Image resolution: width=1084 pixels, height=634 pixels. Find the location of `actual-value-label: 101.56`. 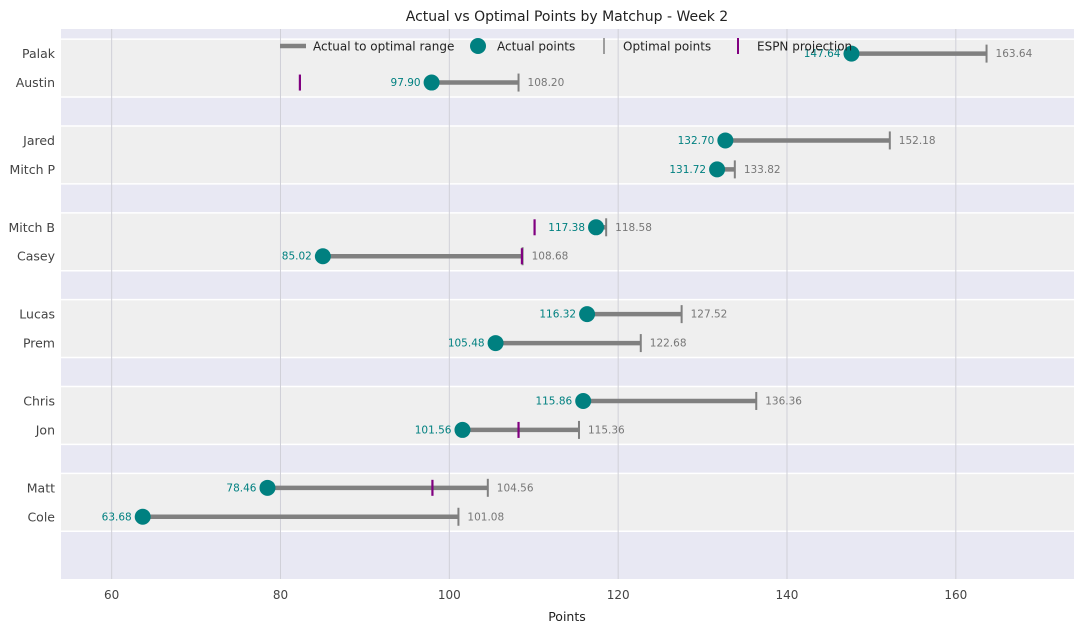

actual-value-label: 101.56 is located at coordinates (433, 430).